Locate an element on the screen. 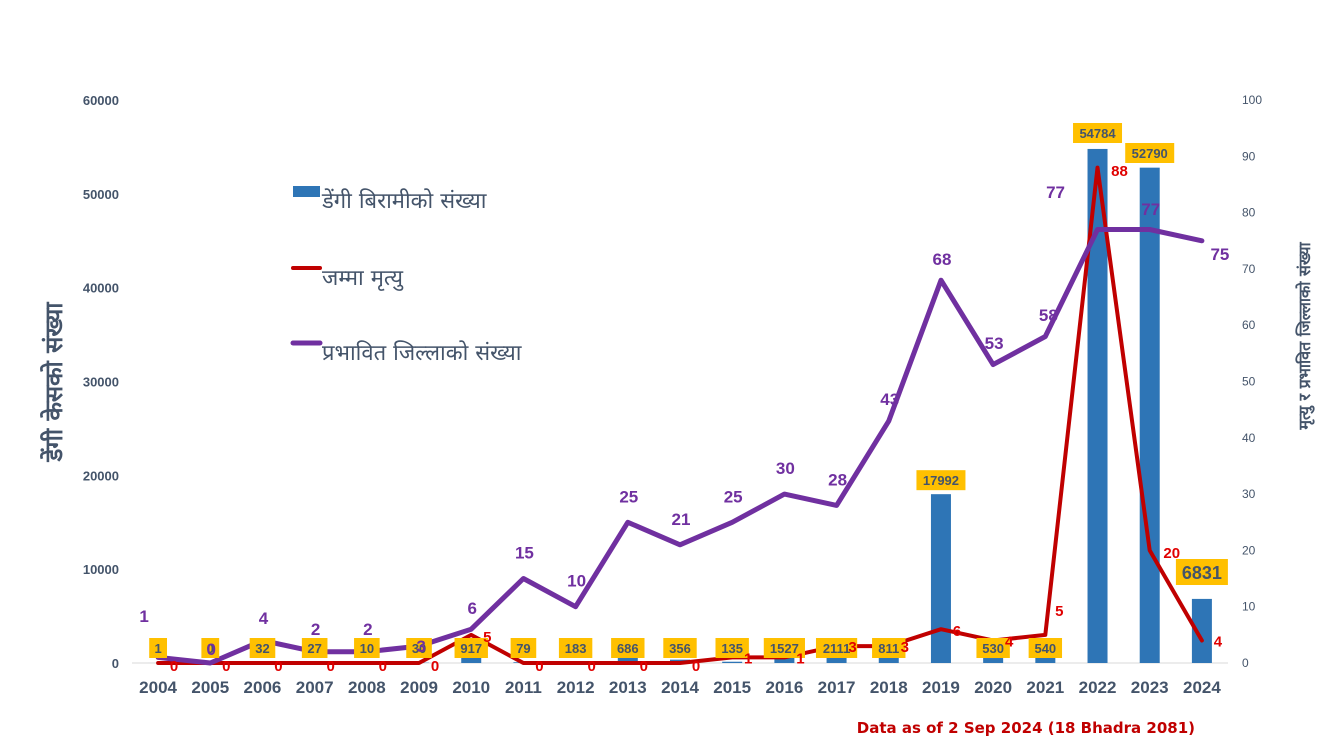 Image resolution: width=1321 pixels, height=740 pixels. bar-value-label: 356 is located at coordinates (680, 648).